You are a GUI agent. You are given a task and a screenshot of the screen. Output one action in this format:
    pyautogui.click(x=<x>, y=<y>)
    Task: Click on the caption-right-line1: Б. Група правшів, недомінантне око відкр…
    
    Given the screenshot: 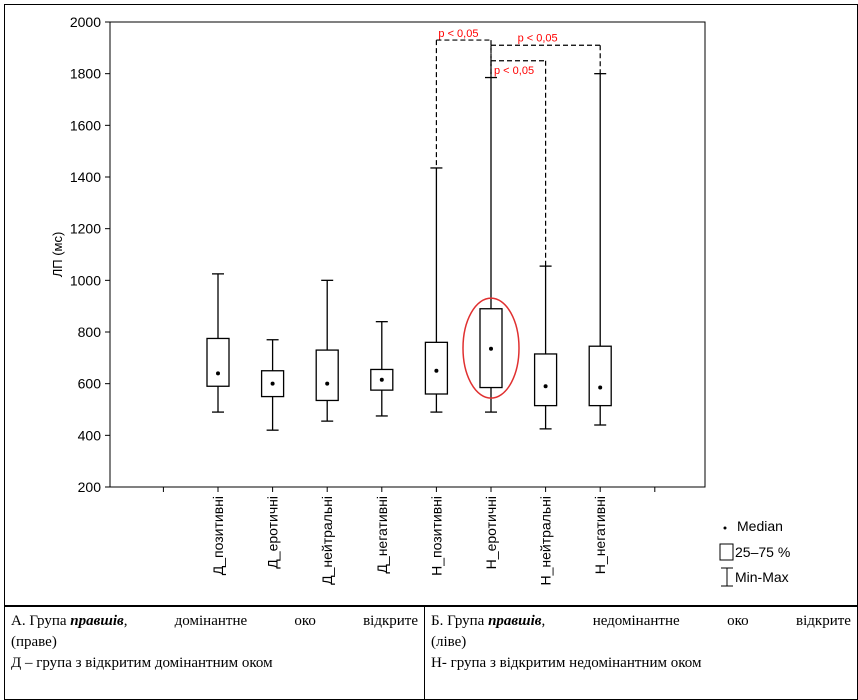 What is the action you would take?
    pyautogui.click(x=641, y=621)
    